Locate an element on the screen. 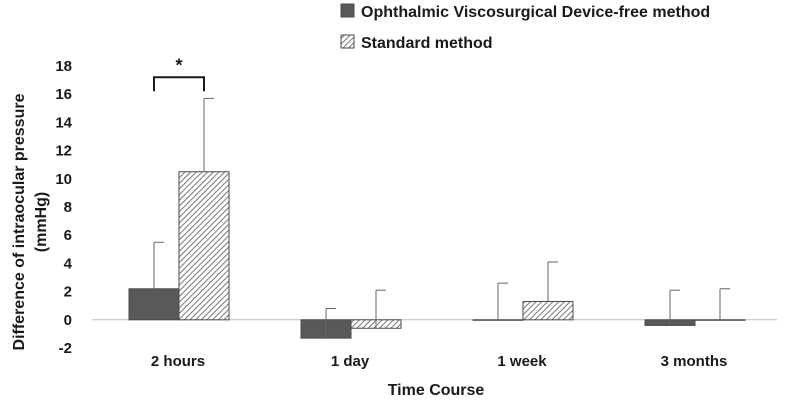 This screenshot has height=400, width=787. y-tick-label: 6 is located at coordinates (68, 235).